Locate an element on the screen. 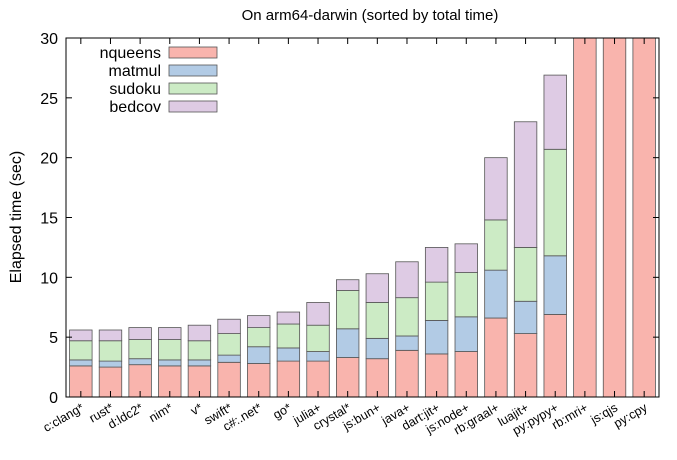  legend-label-sudoku: sudoku is located at coordinates (135, 89).